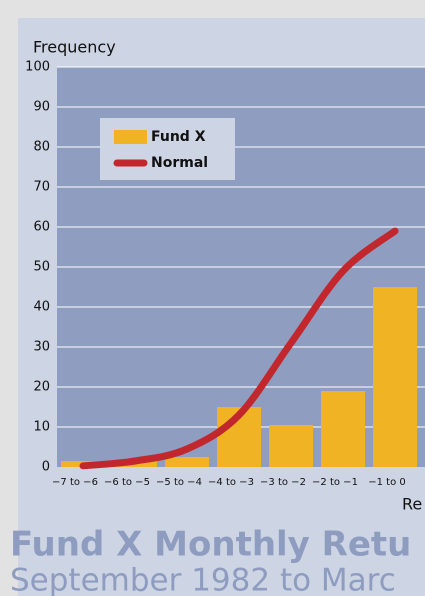 This screenshot has width=425, height=596. What do you see at coordinates (41, 187) in the screenshot?
I see `y-tick-label: 70` at bounding box center [41, 187].